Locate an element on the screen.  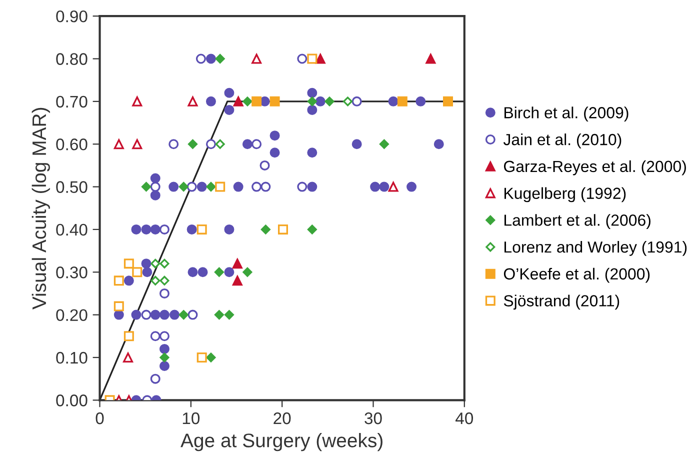
y-tick-label: 0.90 is located at coordinates (72, 16).